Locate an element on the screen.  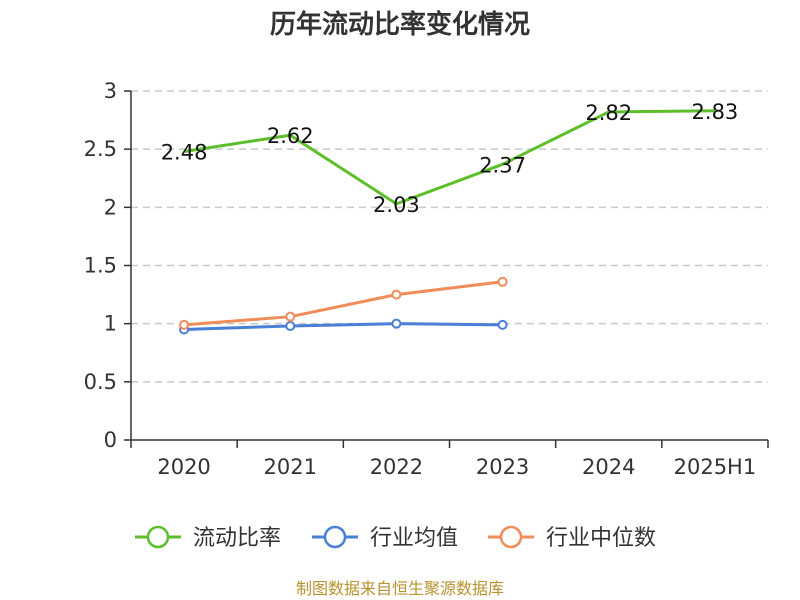
data-label: 2.82 is located at coordinates (608, 113).